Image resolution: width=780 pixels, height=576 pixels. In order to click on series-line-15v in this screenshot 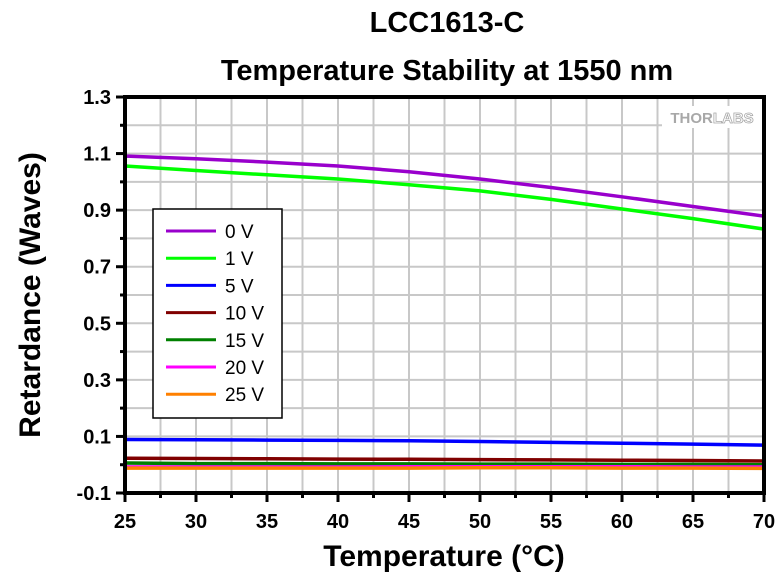, I will do `click(444, 464)`.